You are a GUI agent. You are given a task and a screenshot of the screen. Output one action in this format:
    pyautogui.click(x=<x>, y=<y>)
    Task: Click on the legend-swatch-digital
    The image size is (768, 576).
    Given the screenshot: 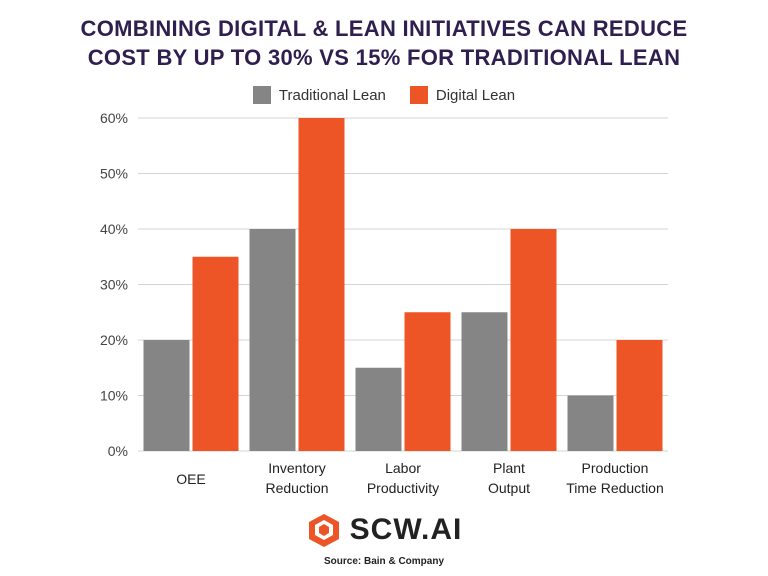 What is the action you would take?
    pyautogui.click(x=418, y=95)
    